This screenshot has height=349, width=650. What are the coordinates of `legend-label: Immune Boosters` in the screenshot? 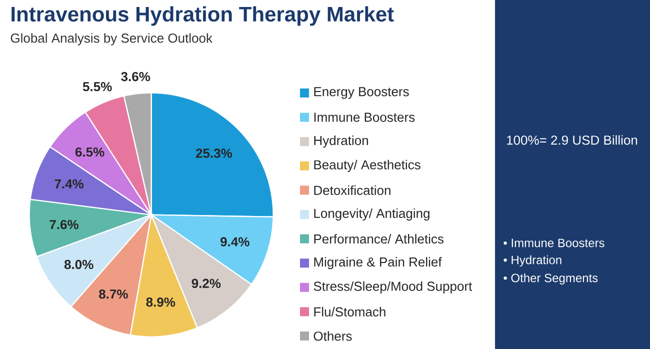 It's located at (364, 117).